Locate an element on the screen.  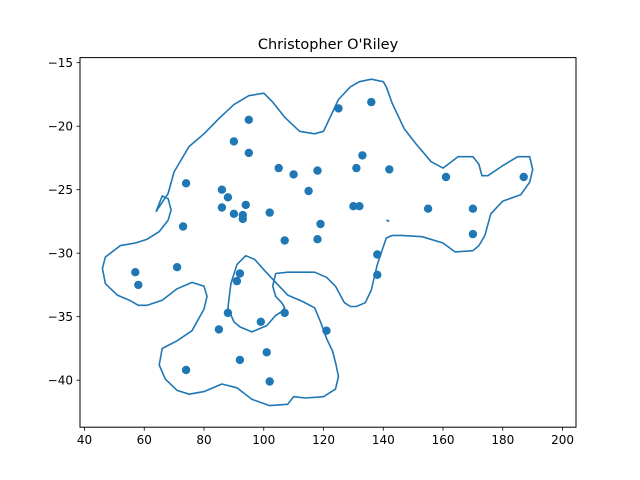
y-tick-label: −20 is located at coordinates (60, 126).